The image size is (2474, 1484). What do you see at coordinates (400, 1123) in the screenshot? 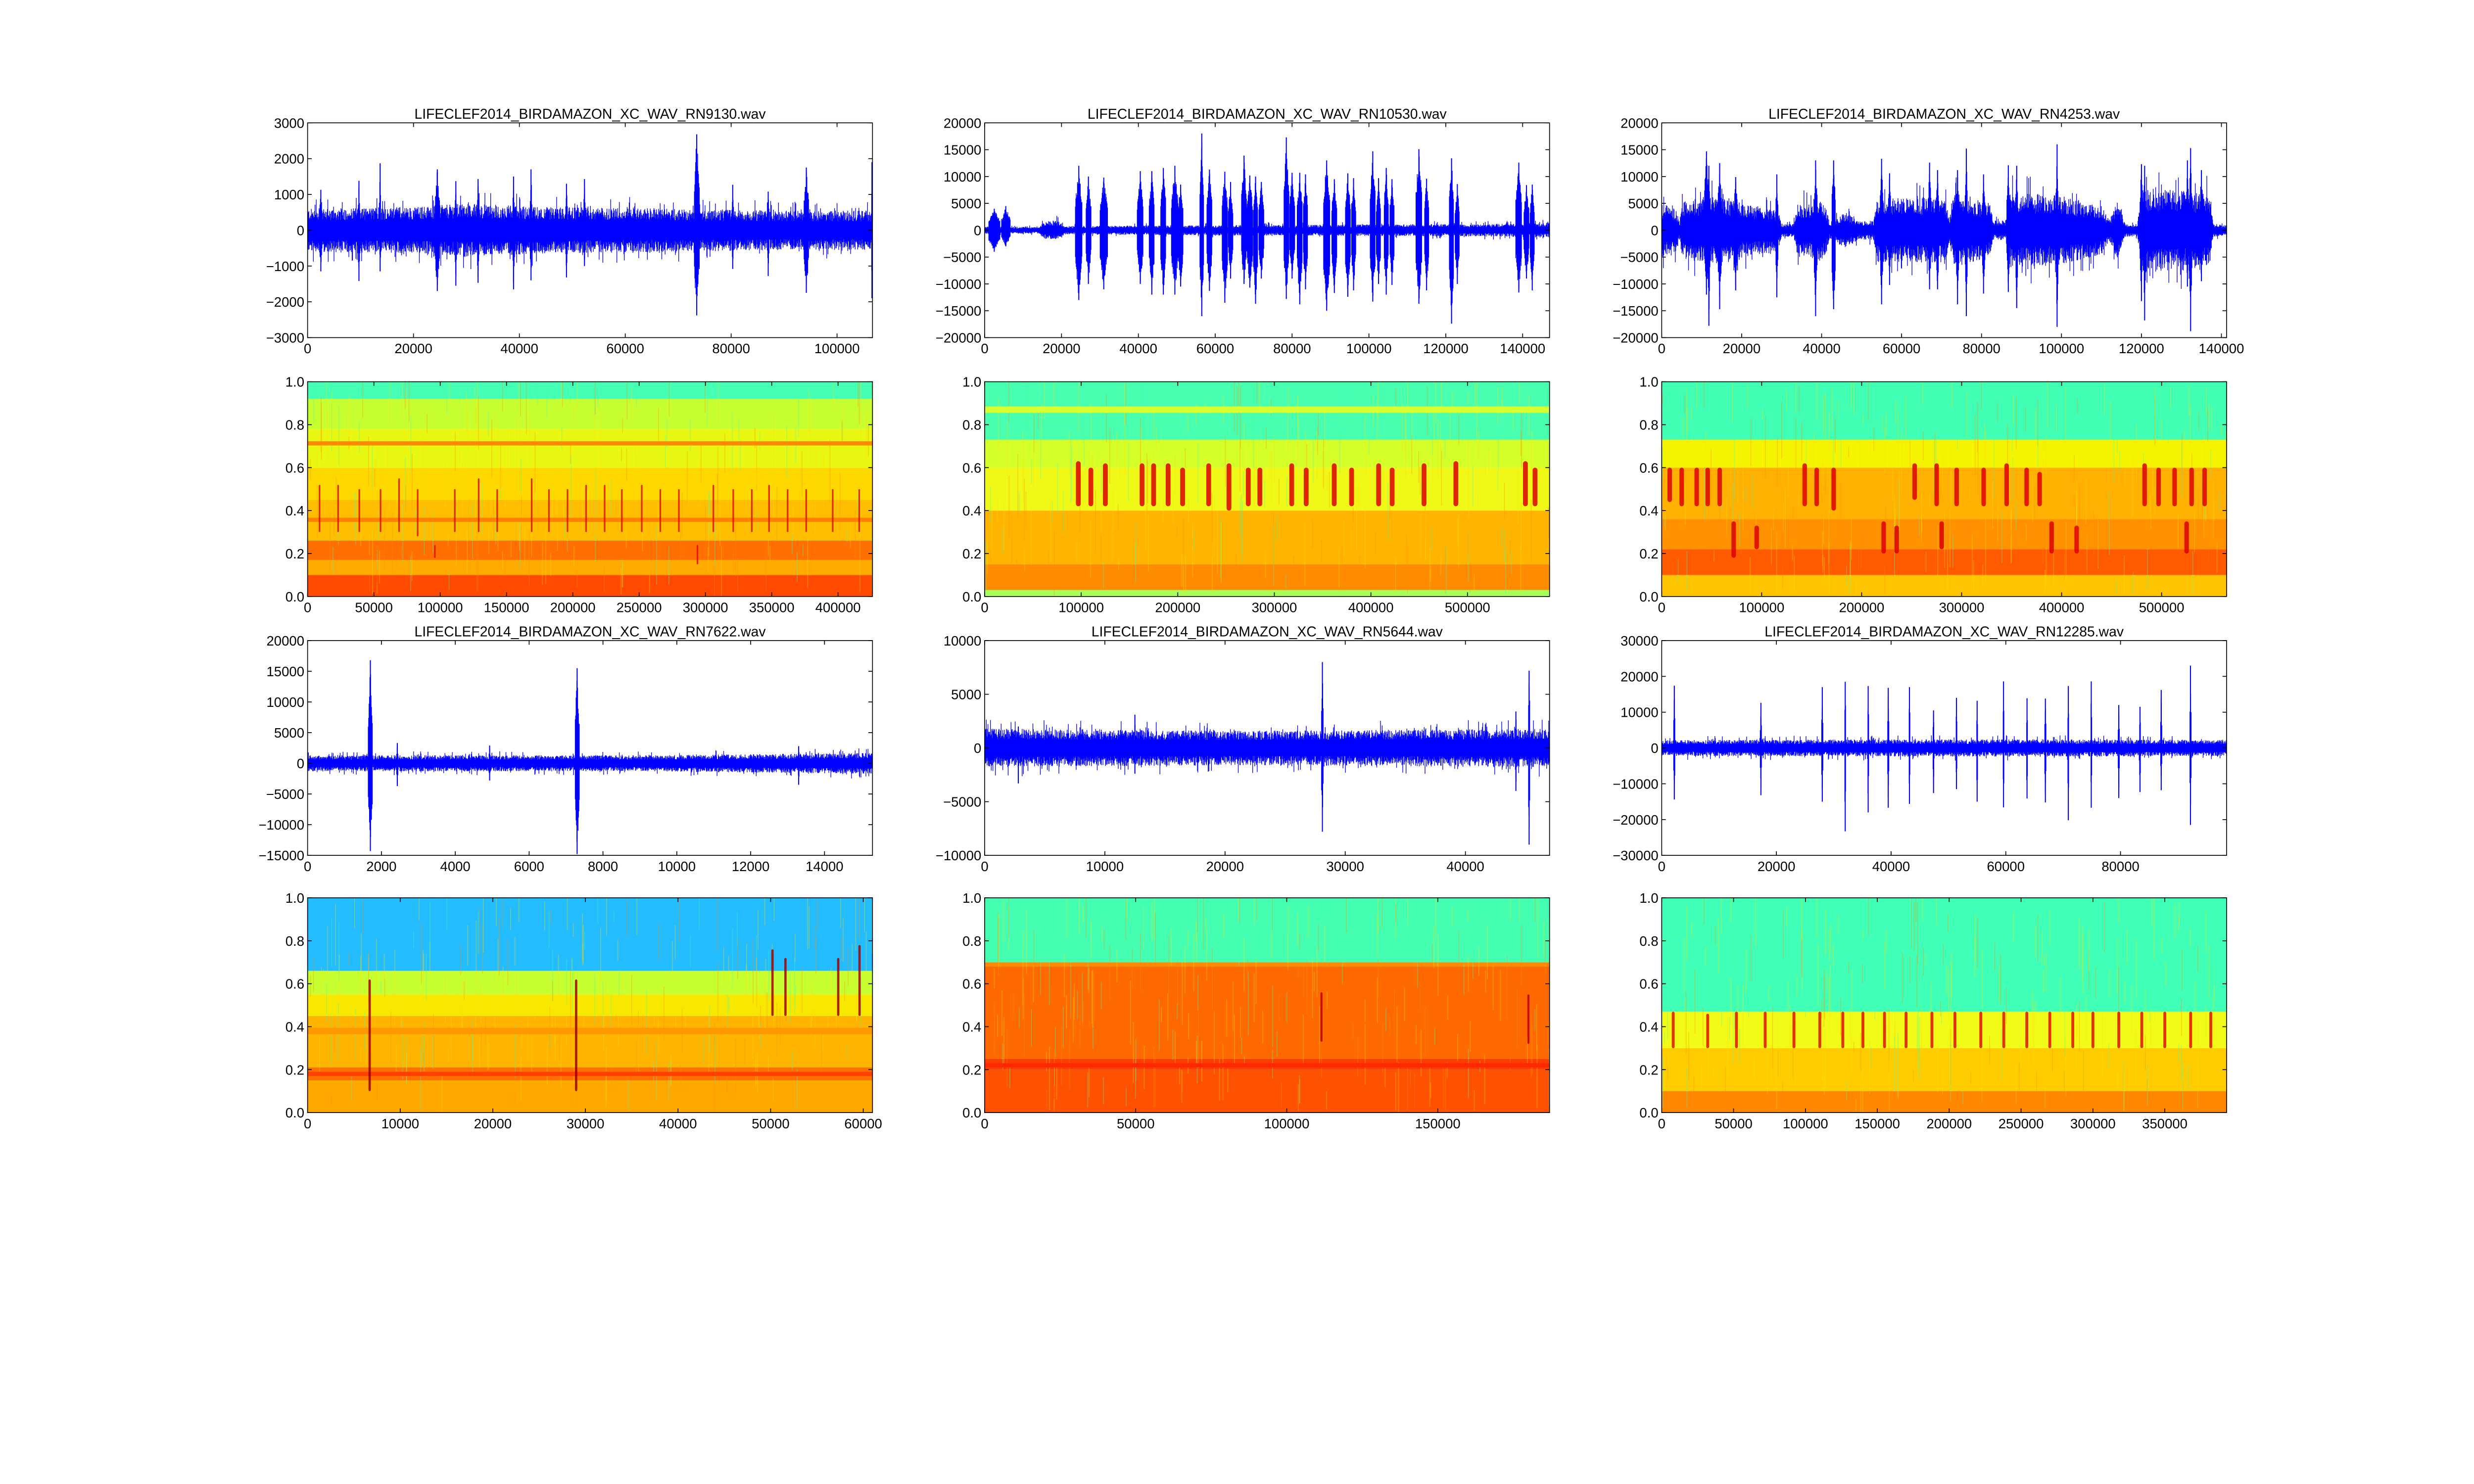
I see `x-tick-label: 10000` at bounding box center [400, 1123].